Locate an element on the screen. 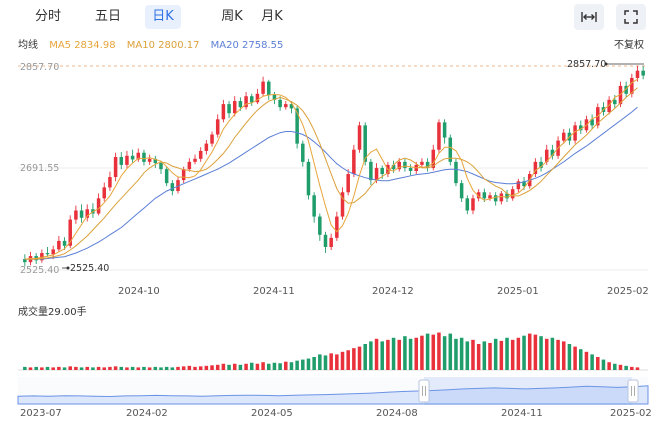  adjust-toggle: 不复权 is located at coordinates (629, 45).